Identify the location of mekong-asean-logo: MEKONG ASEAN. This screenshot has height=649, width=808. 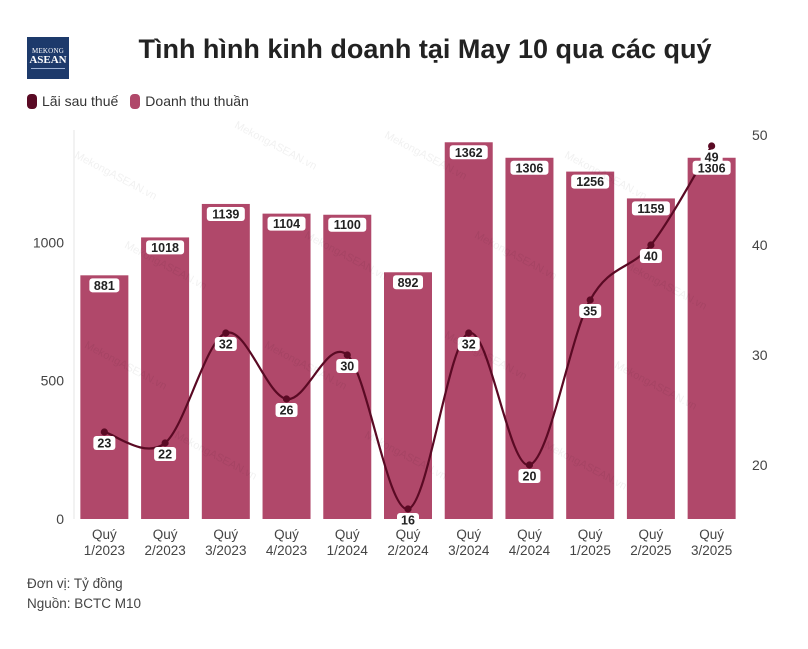
(48, 58).